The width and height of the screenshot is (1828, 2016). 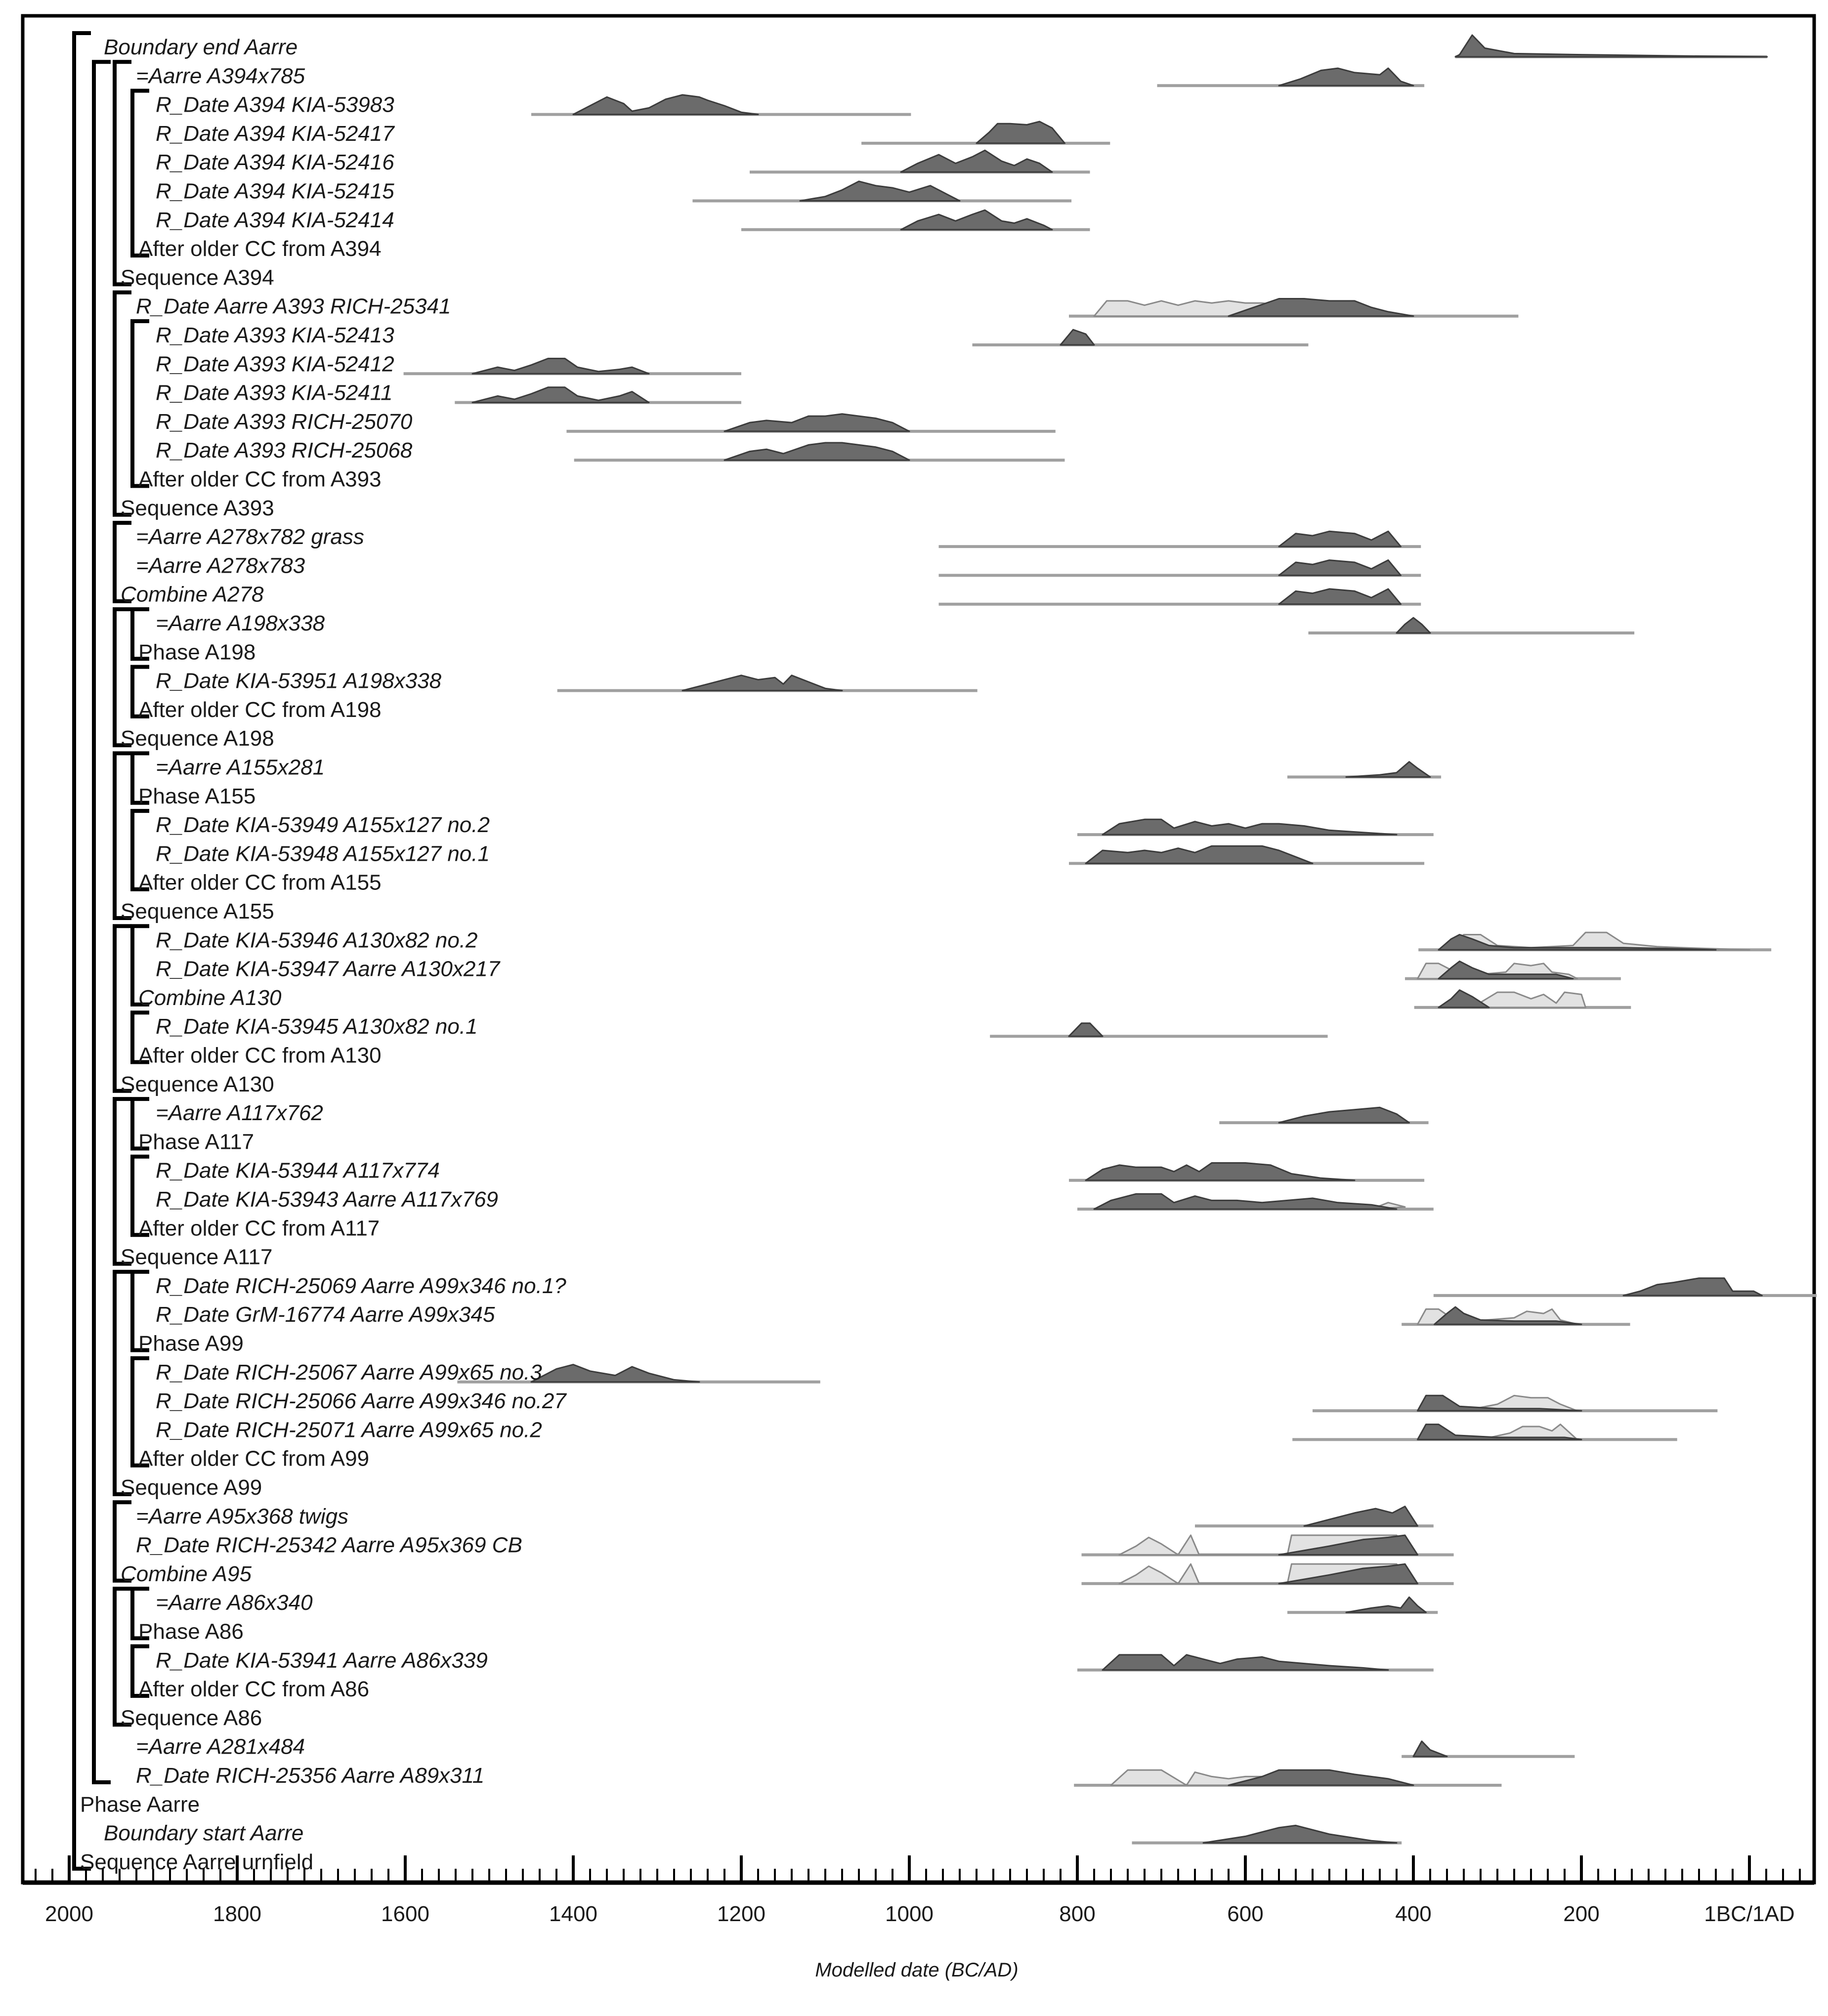 I want to click on x-axis-title: Modelled date (BC/AD), so click(x=916, y=1970).